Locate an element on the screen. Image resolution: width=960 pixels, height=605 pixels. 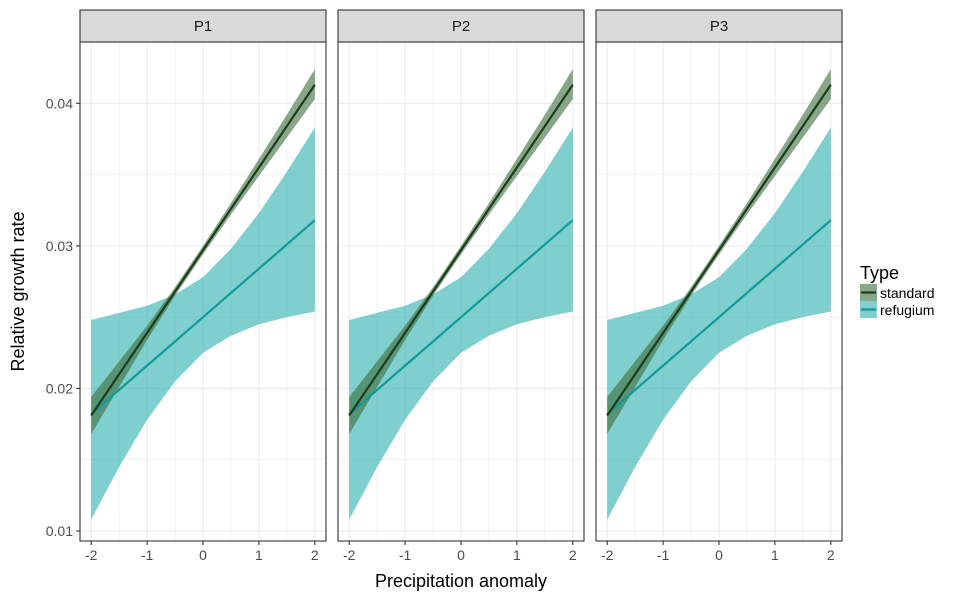
facet-strip-label: P2 is located at coordinates (461, 26).